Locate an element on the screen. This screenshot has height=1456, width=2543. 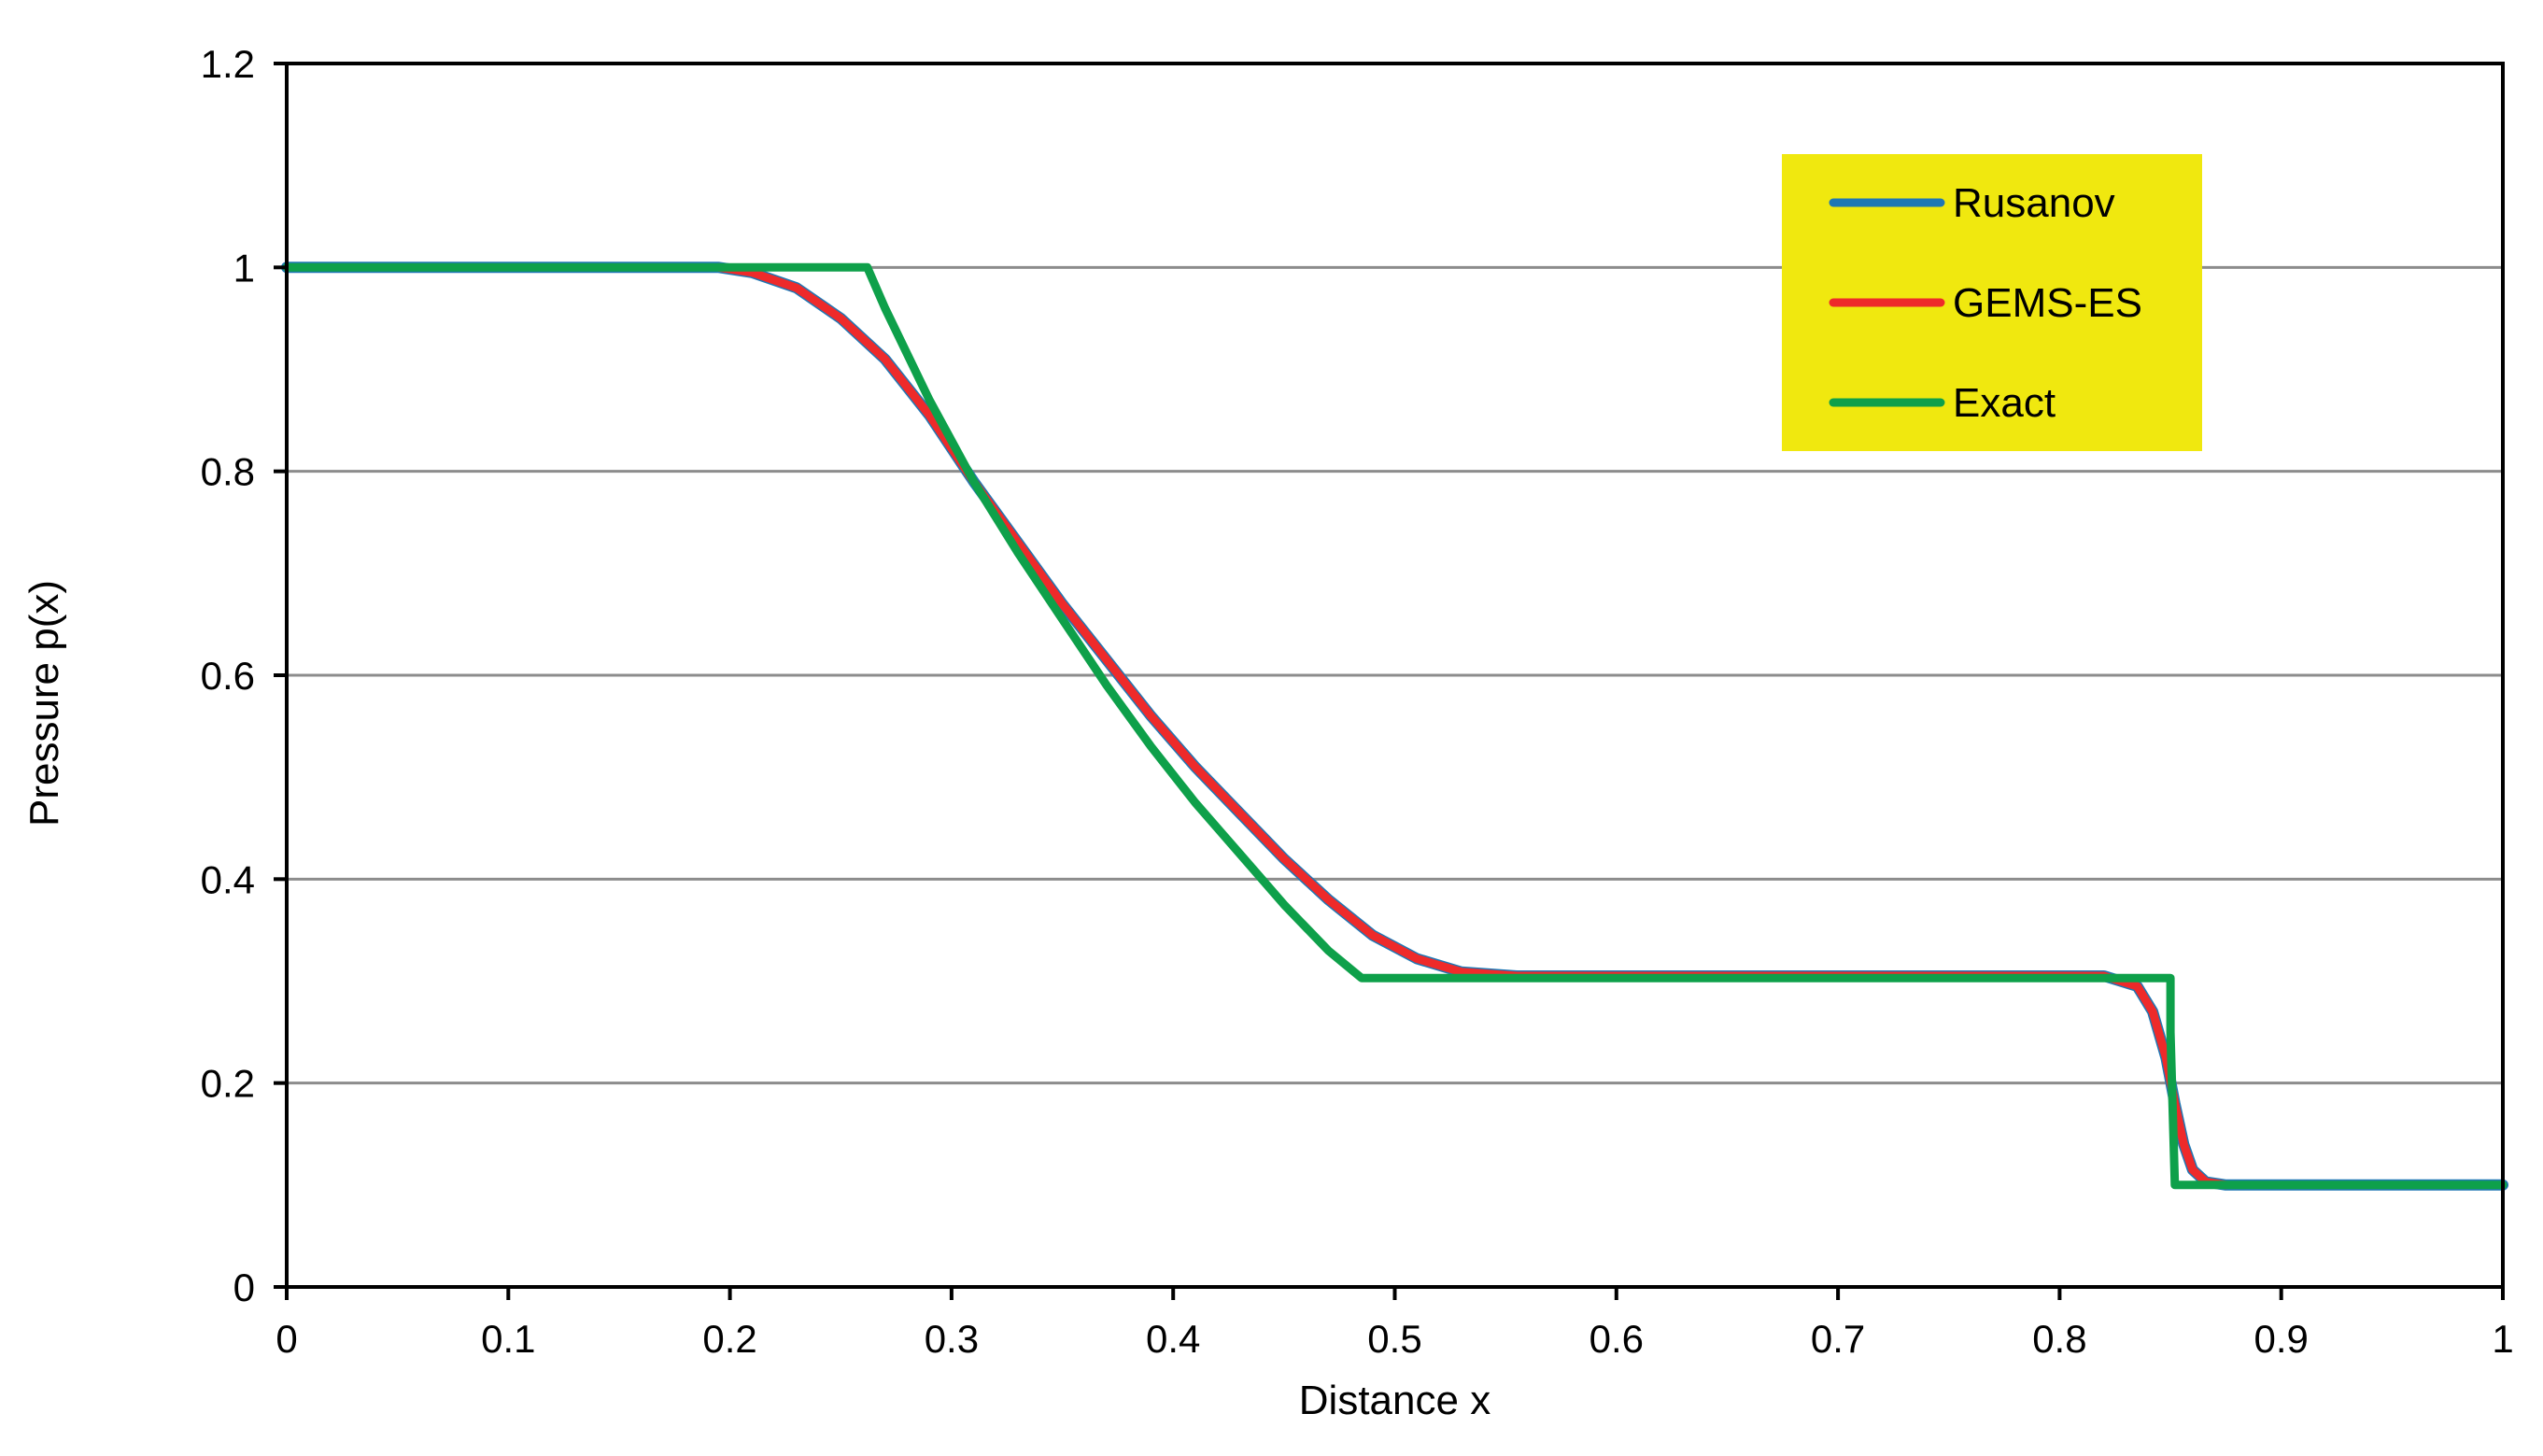
legend: Rusanov GEMS-ES Exact is located at coordinates (1992, 302).